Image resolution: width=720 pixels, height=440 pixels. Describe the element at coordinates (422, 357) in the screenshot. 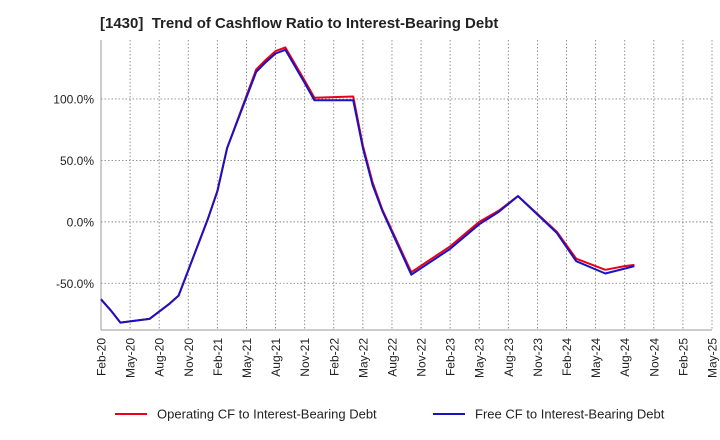

I see `x-tick-label: Nov-22` at that location.